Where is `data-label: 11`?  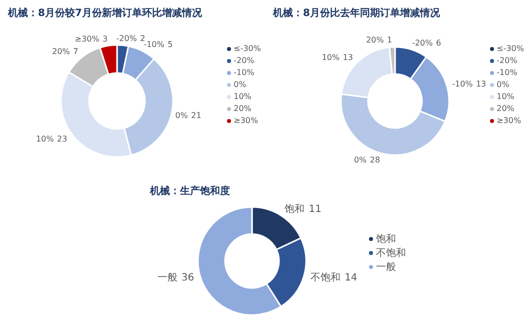 data-label: 11 is located at coordinates (315, 210).